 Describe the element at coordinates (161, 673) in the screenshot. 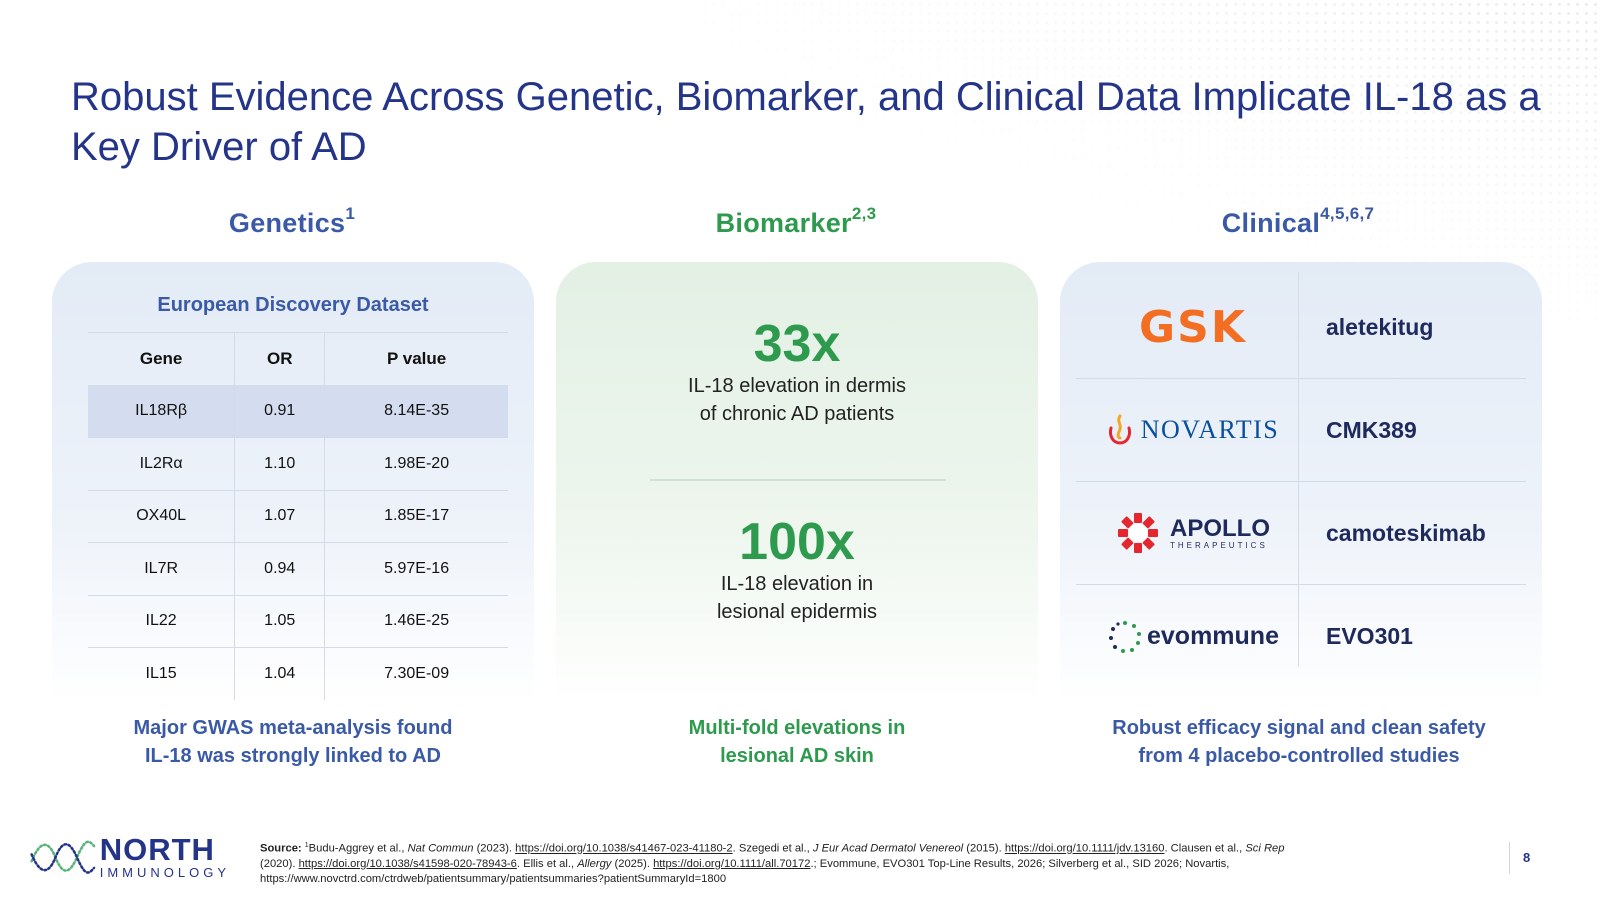

I see `gene-cell: IL15` at that location.